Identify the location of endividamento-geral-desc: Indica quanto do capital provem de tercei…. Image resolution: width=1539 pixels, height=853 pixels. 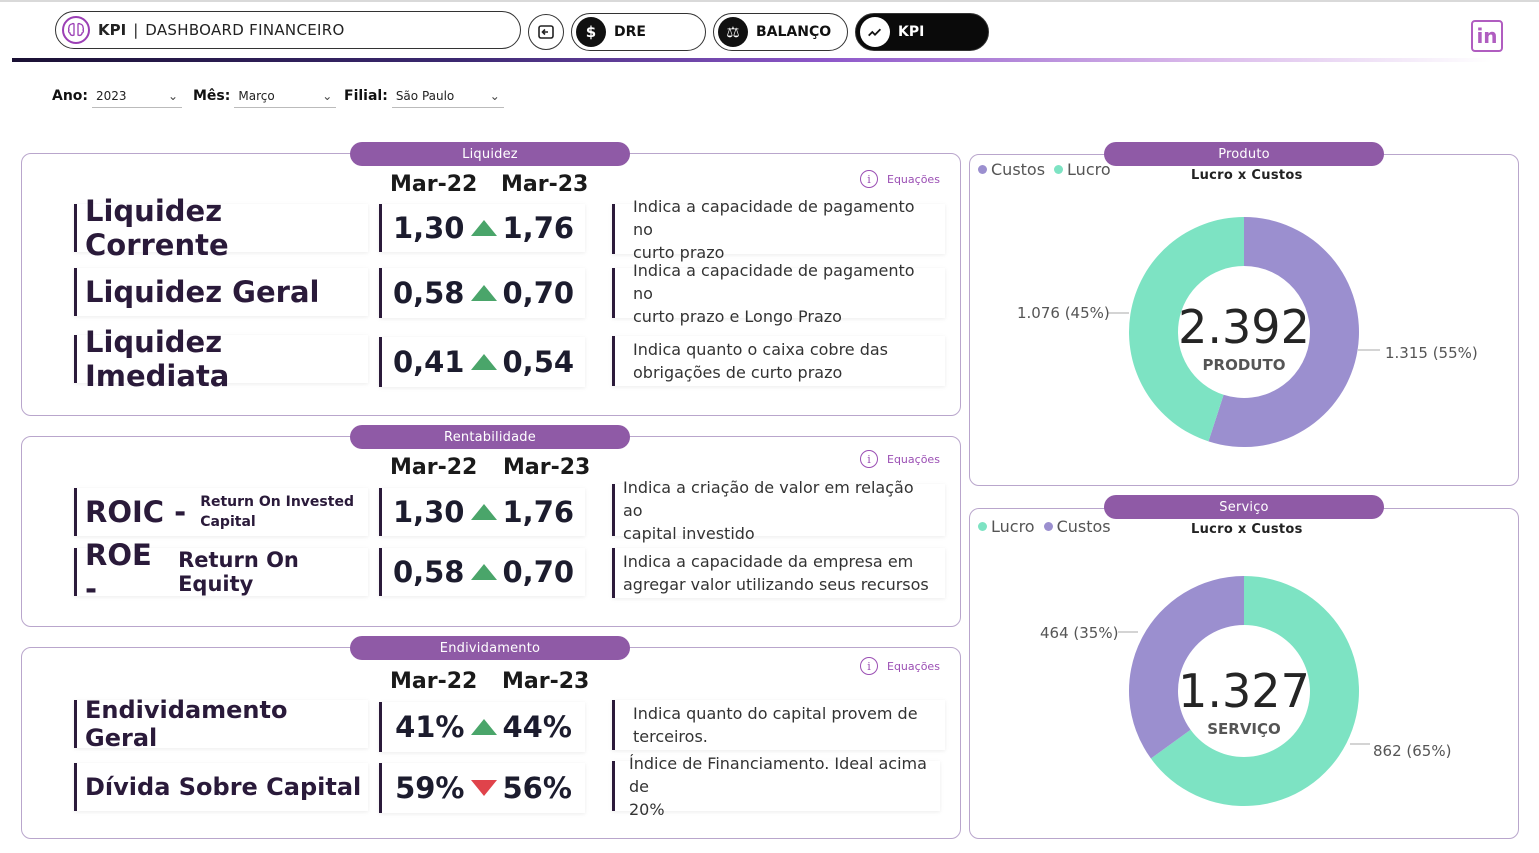
(778, 725).